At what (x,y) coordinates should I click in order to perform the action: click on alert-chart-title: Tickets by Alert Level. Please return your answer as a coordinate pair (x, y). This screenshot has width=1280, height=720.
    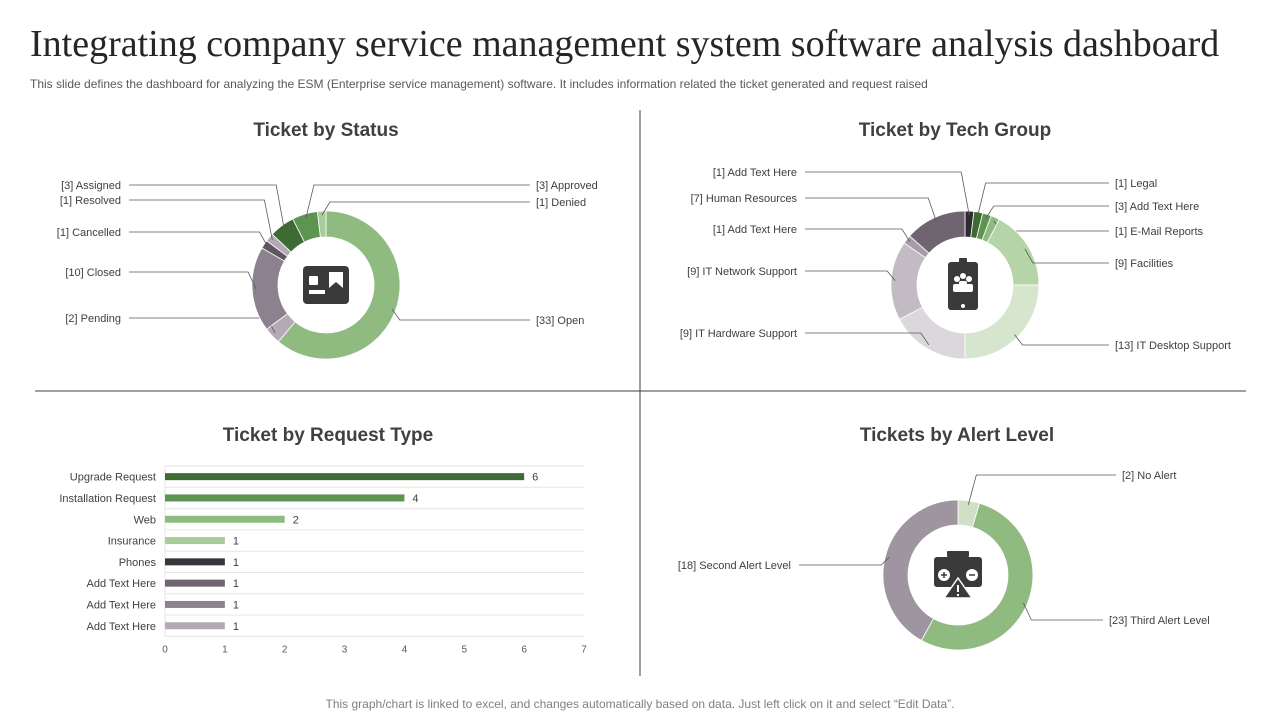
    Looking at the image, I should click on (957, 435).